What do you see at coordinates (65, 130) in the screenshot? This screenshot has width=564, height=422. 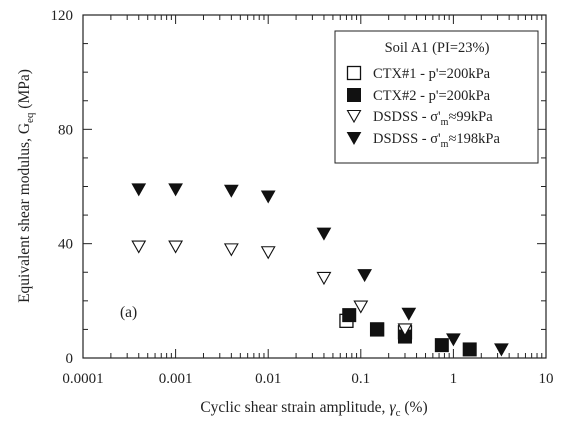 I see `y-tick-label: 80` at bounding box center [65, 130].